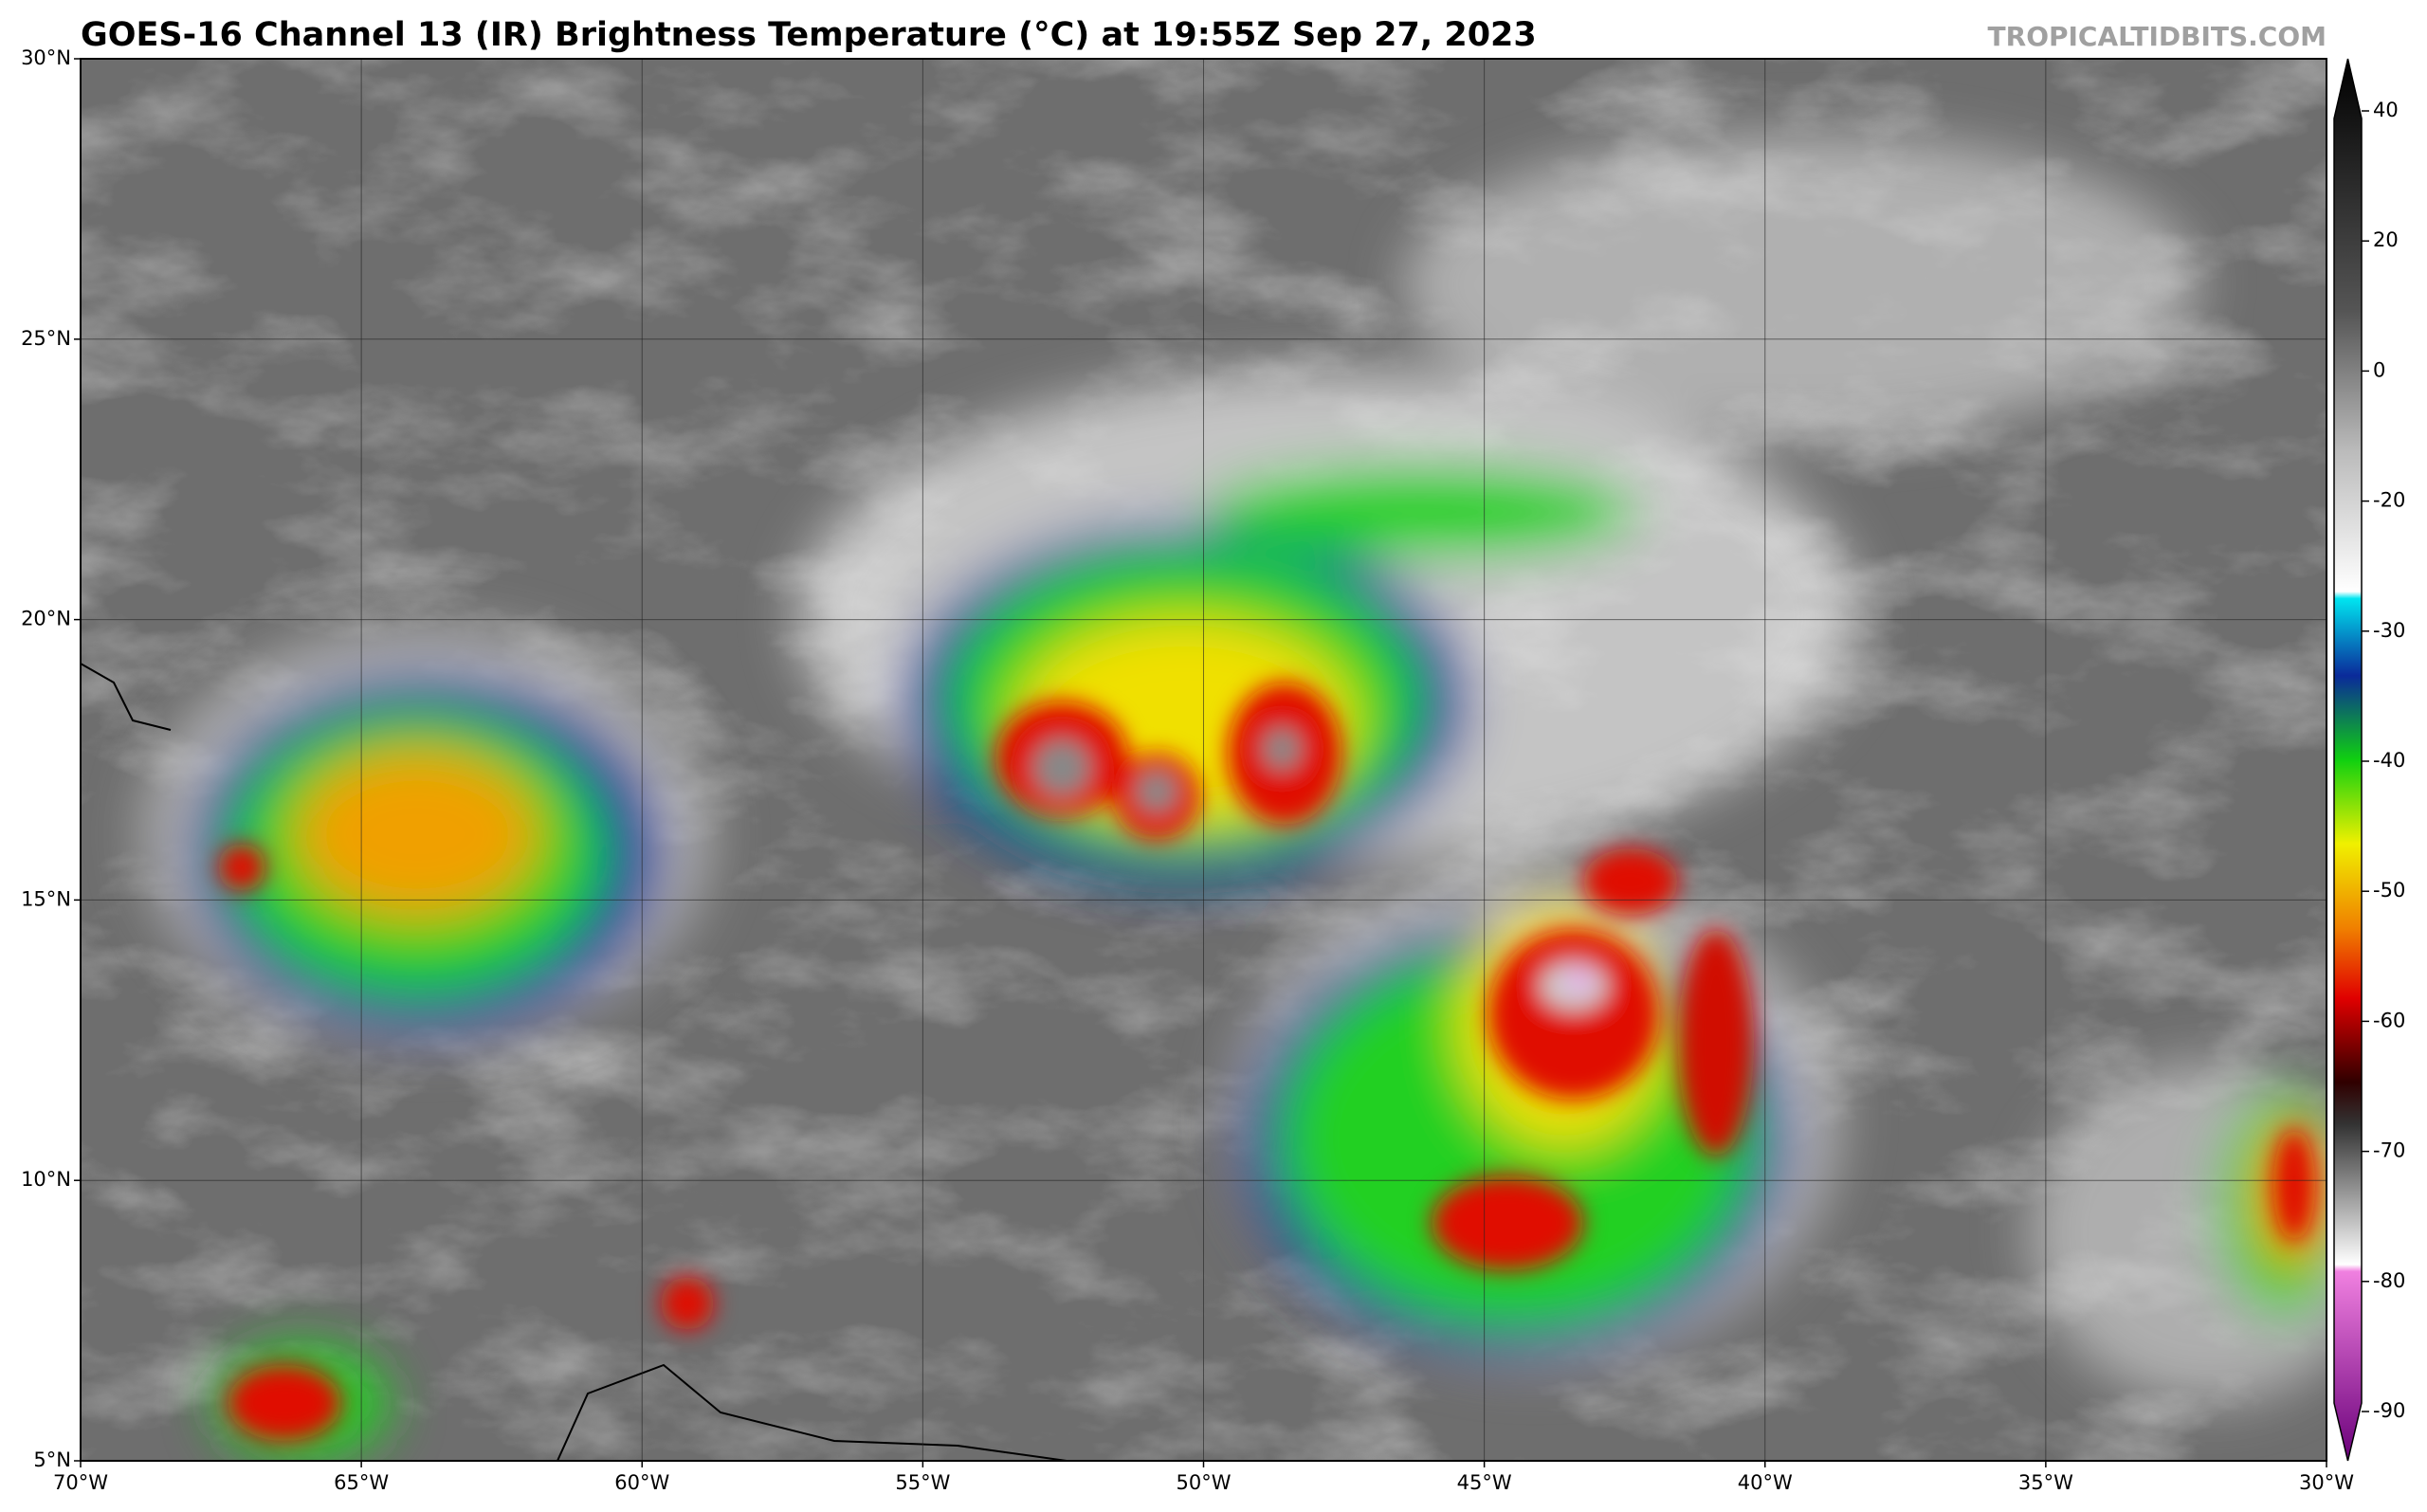 This screenshot has width=2427, height=1512. I want to click on x-tick-label: 65°W, so click(361, 1483).